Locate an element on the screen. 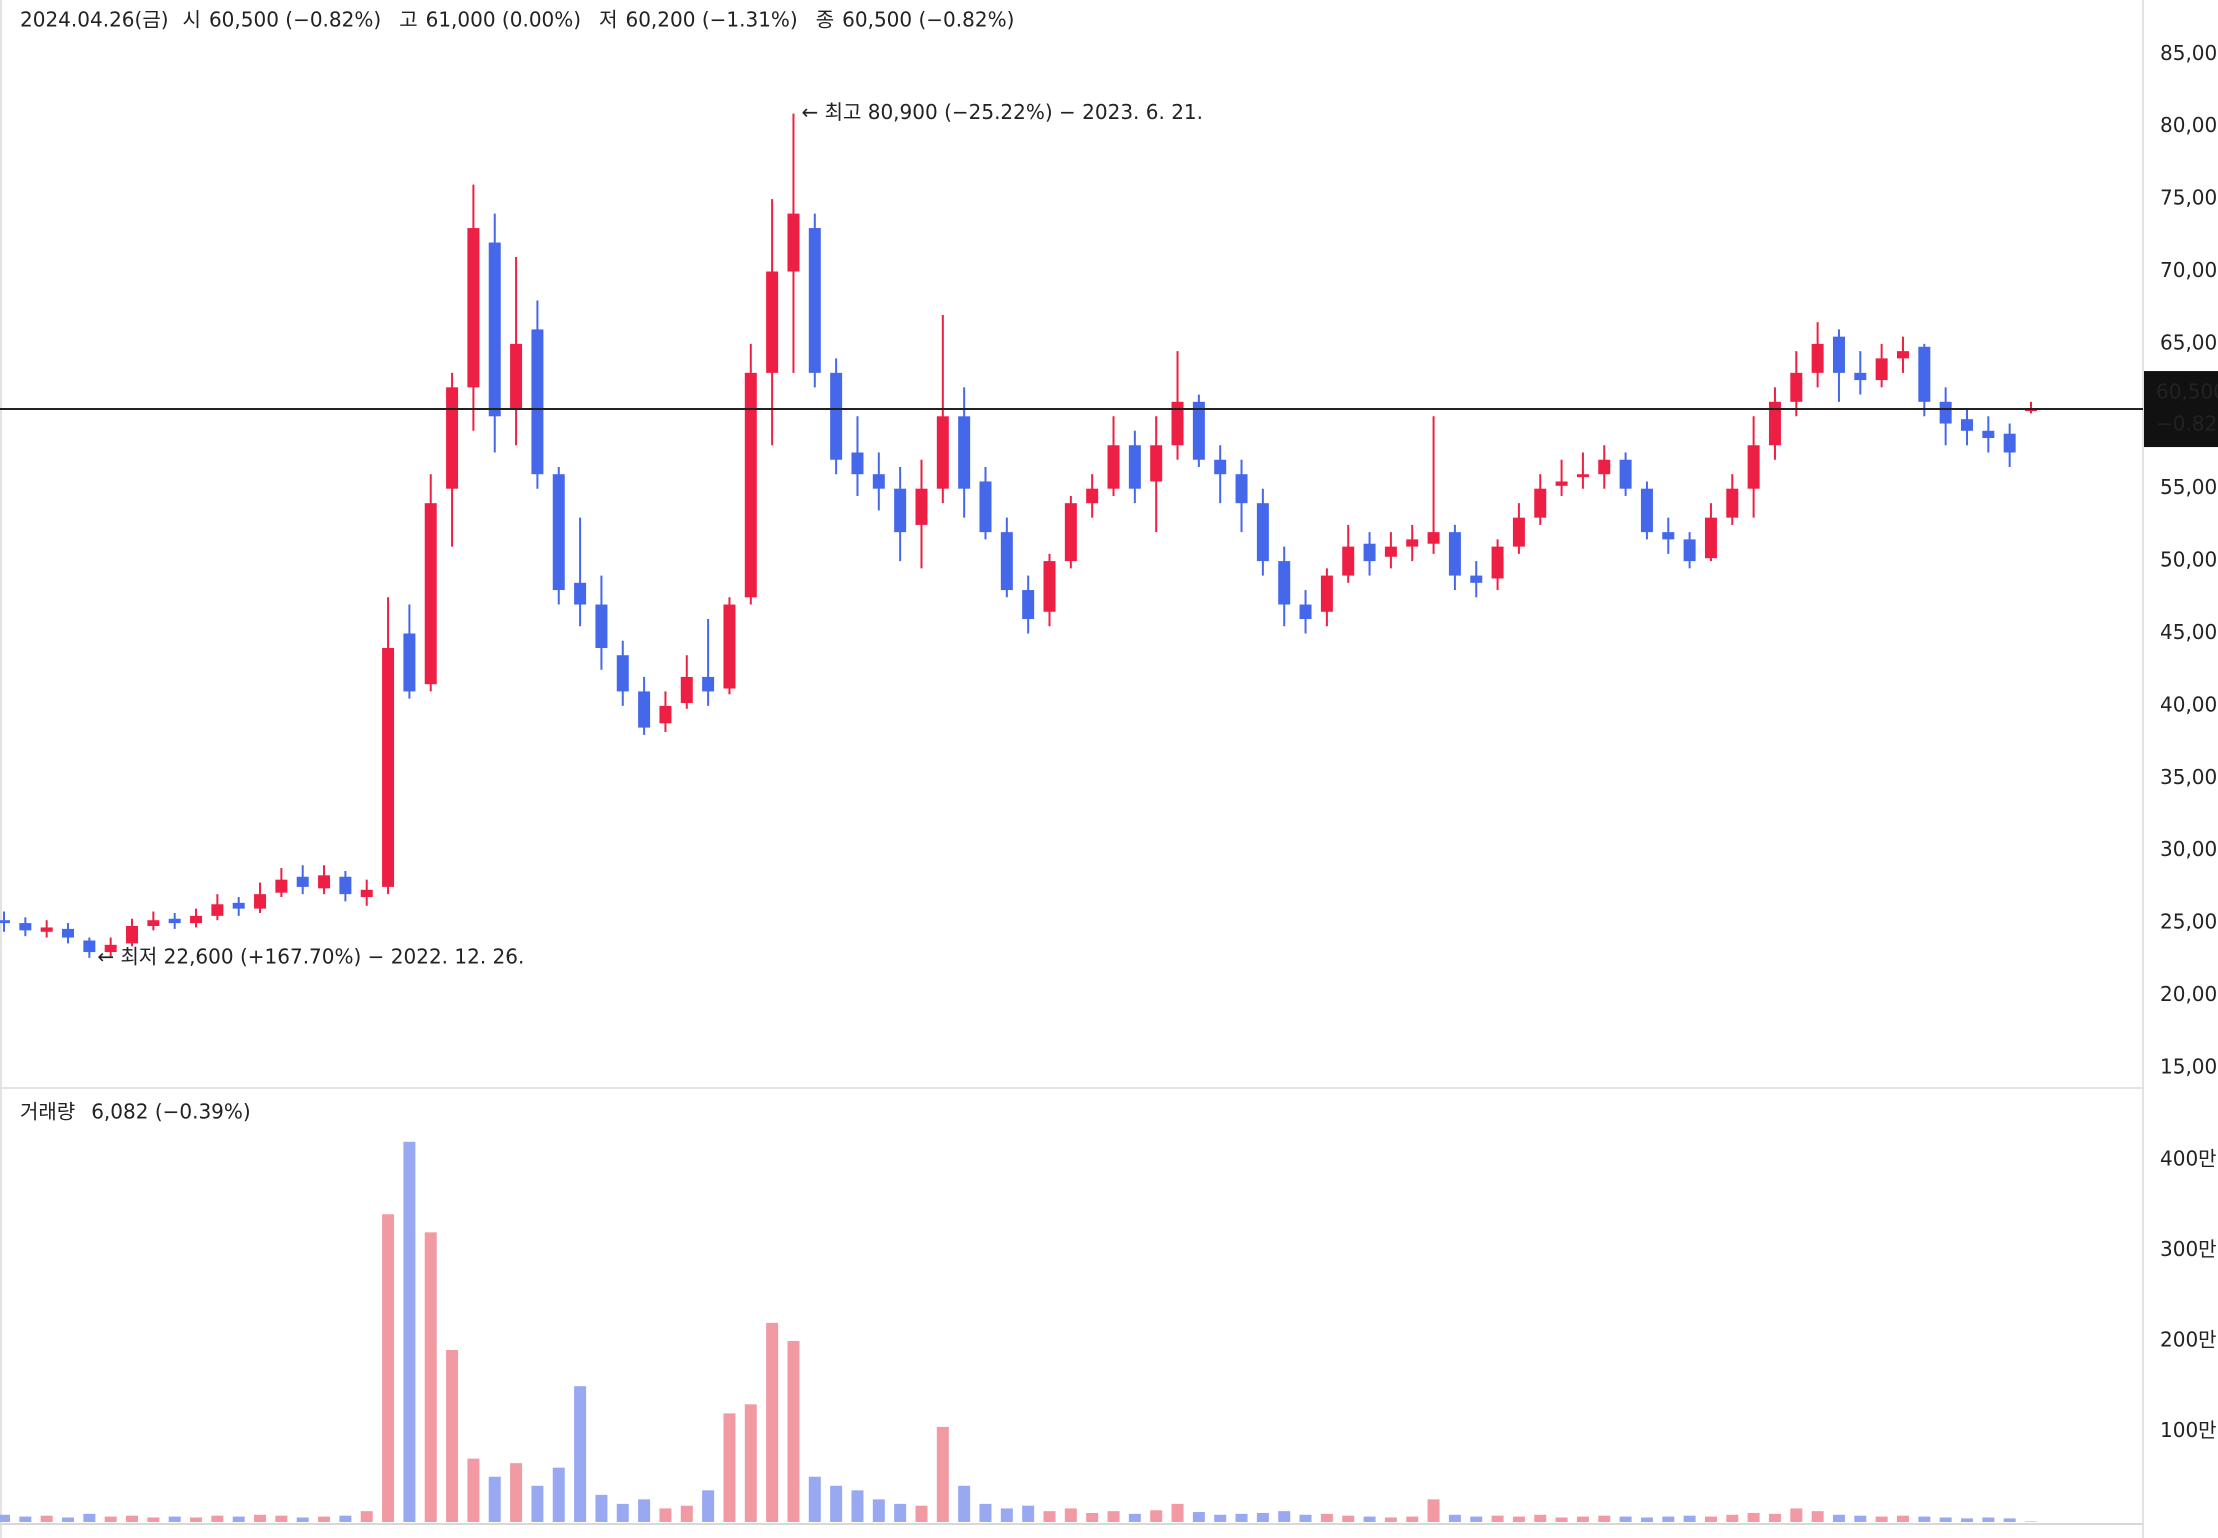 The height and width of the screenshot is (1538, 2218). volume-value: 6,082 (−0.39%) is located at coordinates (171, 1112).